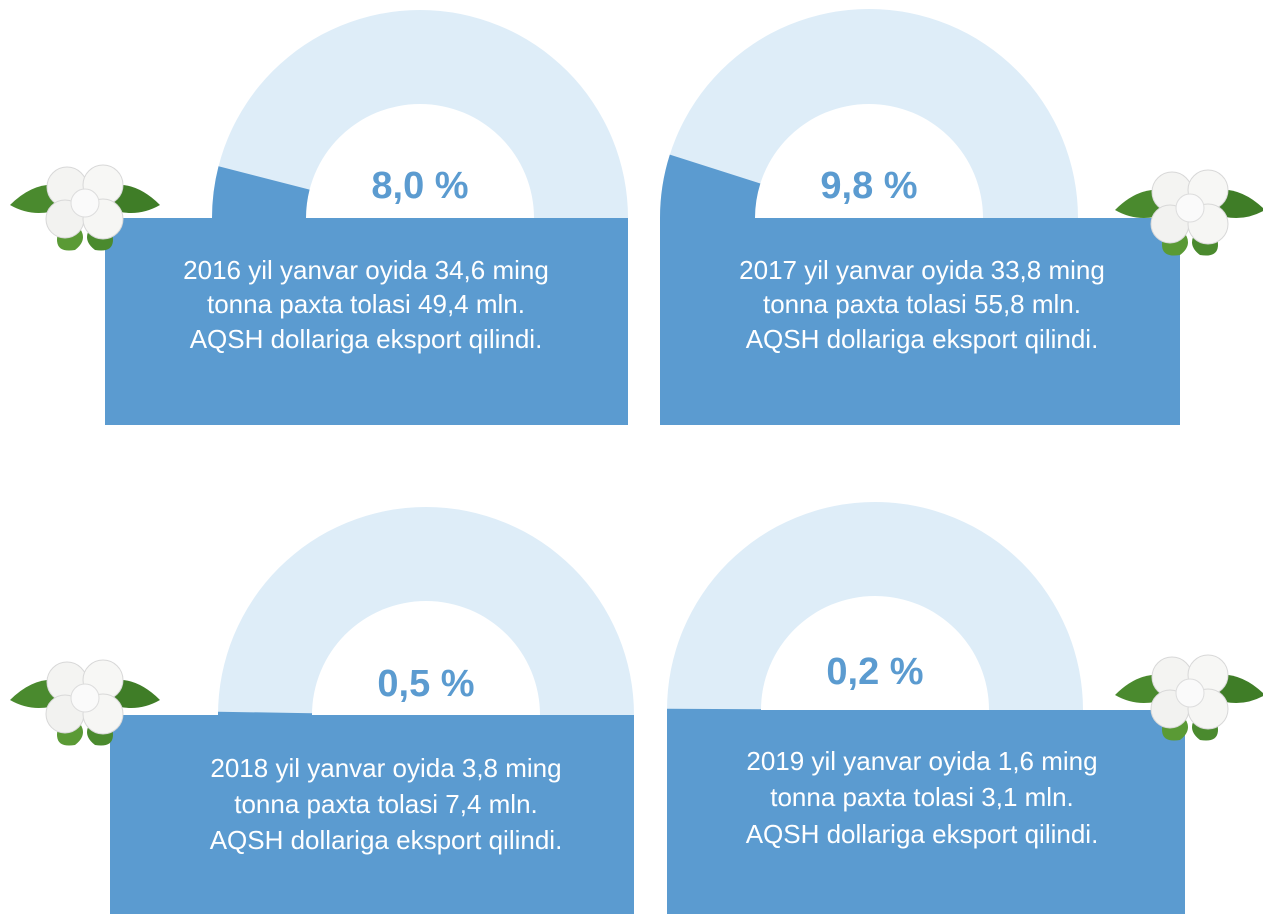 This screenshot has width=1263, height=914. What do you see at coordinates (385, 768) in the screenshot?
I see `description-line: 2018 yil yanvar oyida 3,8 ming` at bounding box center [385, 768].